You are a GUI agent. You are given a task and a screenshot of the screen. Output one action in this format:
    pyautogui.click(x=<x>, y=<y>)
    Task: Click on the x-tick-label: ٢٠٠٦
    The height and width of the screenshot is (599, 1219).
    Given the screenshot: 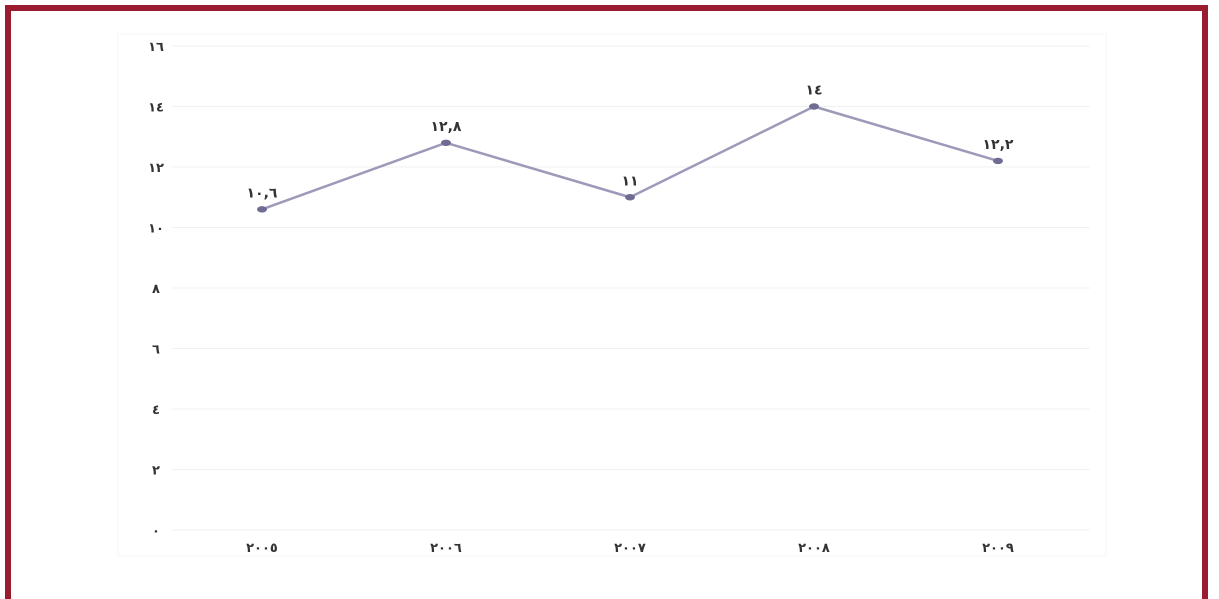 What is the action you would take?
    pyautogui.click(x=446, y=548)
    